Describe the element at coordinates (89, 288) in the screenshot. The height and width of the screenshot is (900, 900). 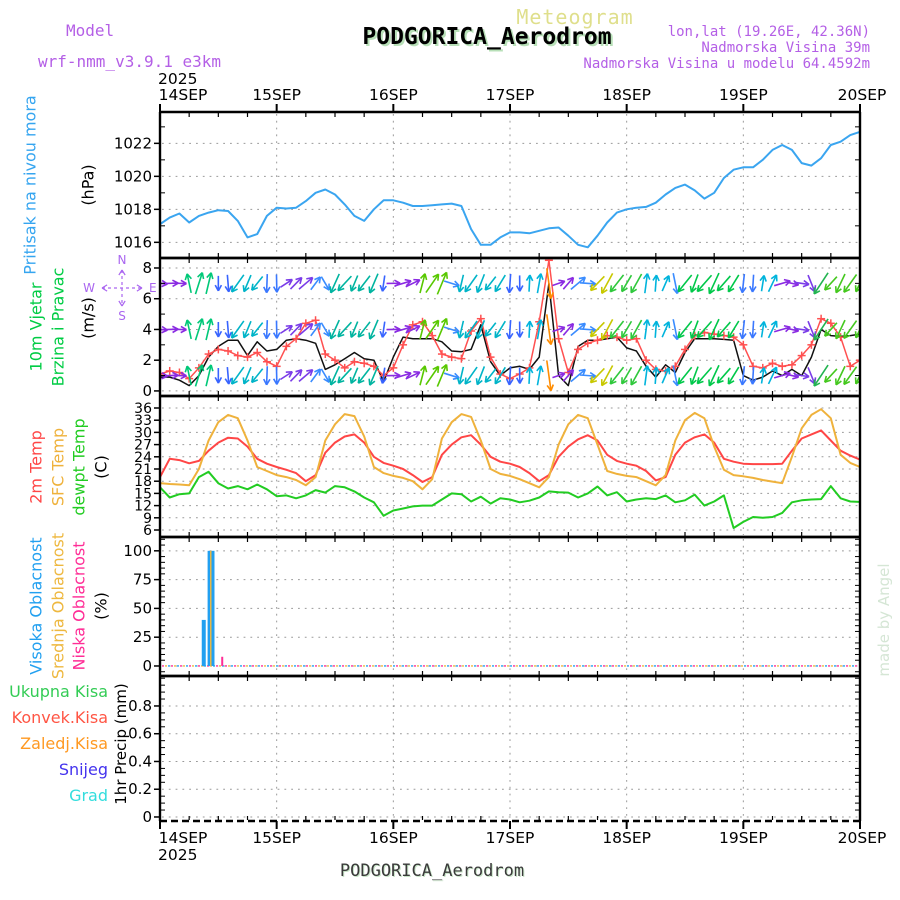
I see `compass-w-label: W` at that location.